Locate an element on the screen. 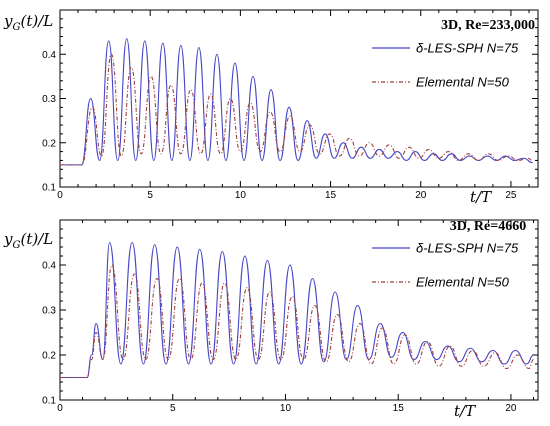  chart-title: 3D, Re=4660 is located at coordinates (488, 226).